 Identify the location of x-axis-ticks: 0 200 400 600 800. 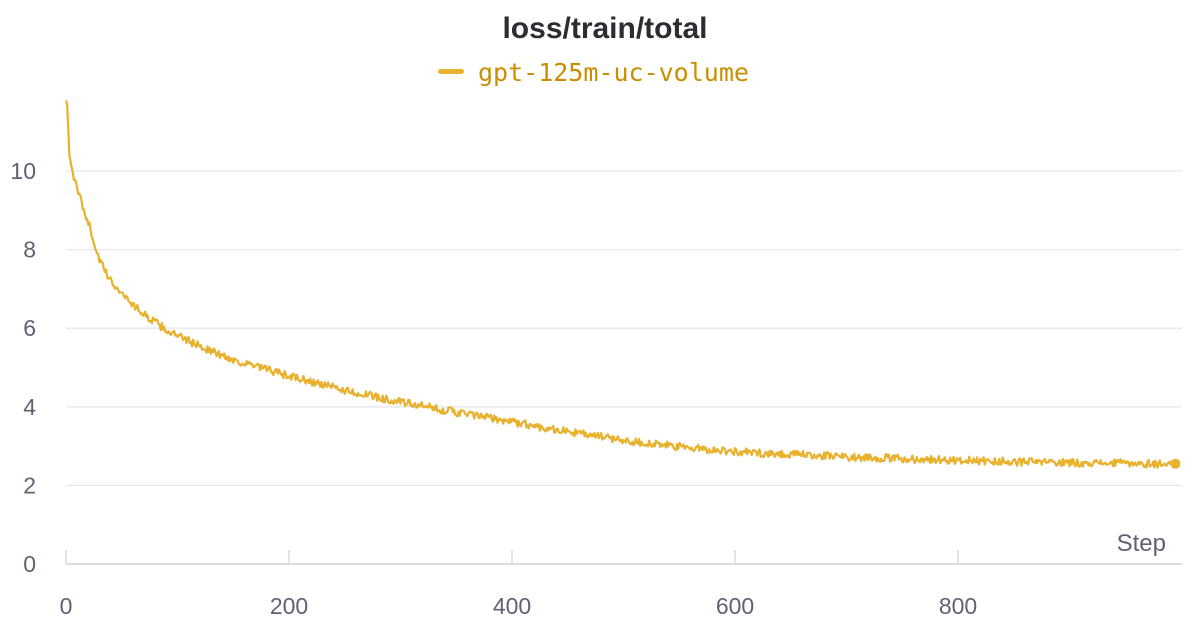
(518, 584).